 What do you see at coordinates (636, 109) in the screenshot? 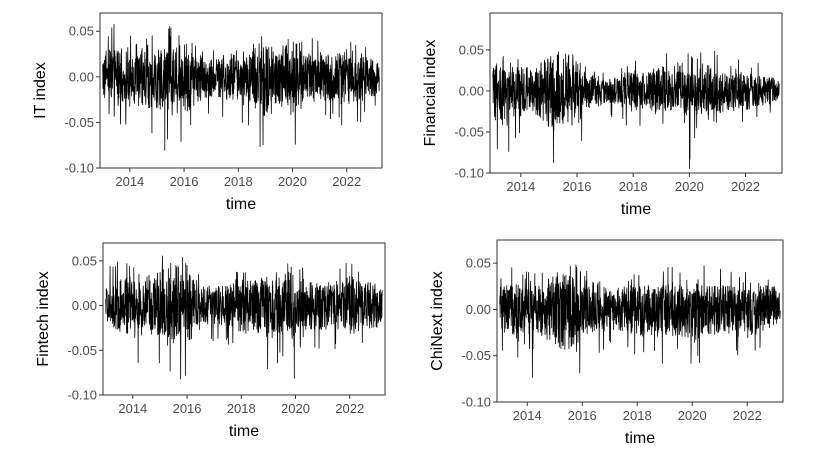
I see `series-line-financial-index` at bounding box center [636, 109].